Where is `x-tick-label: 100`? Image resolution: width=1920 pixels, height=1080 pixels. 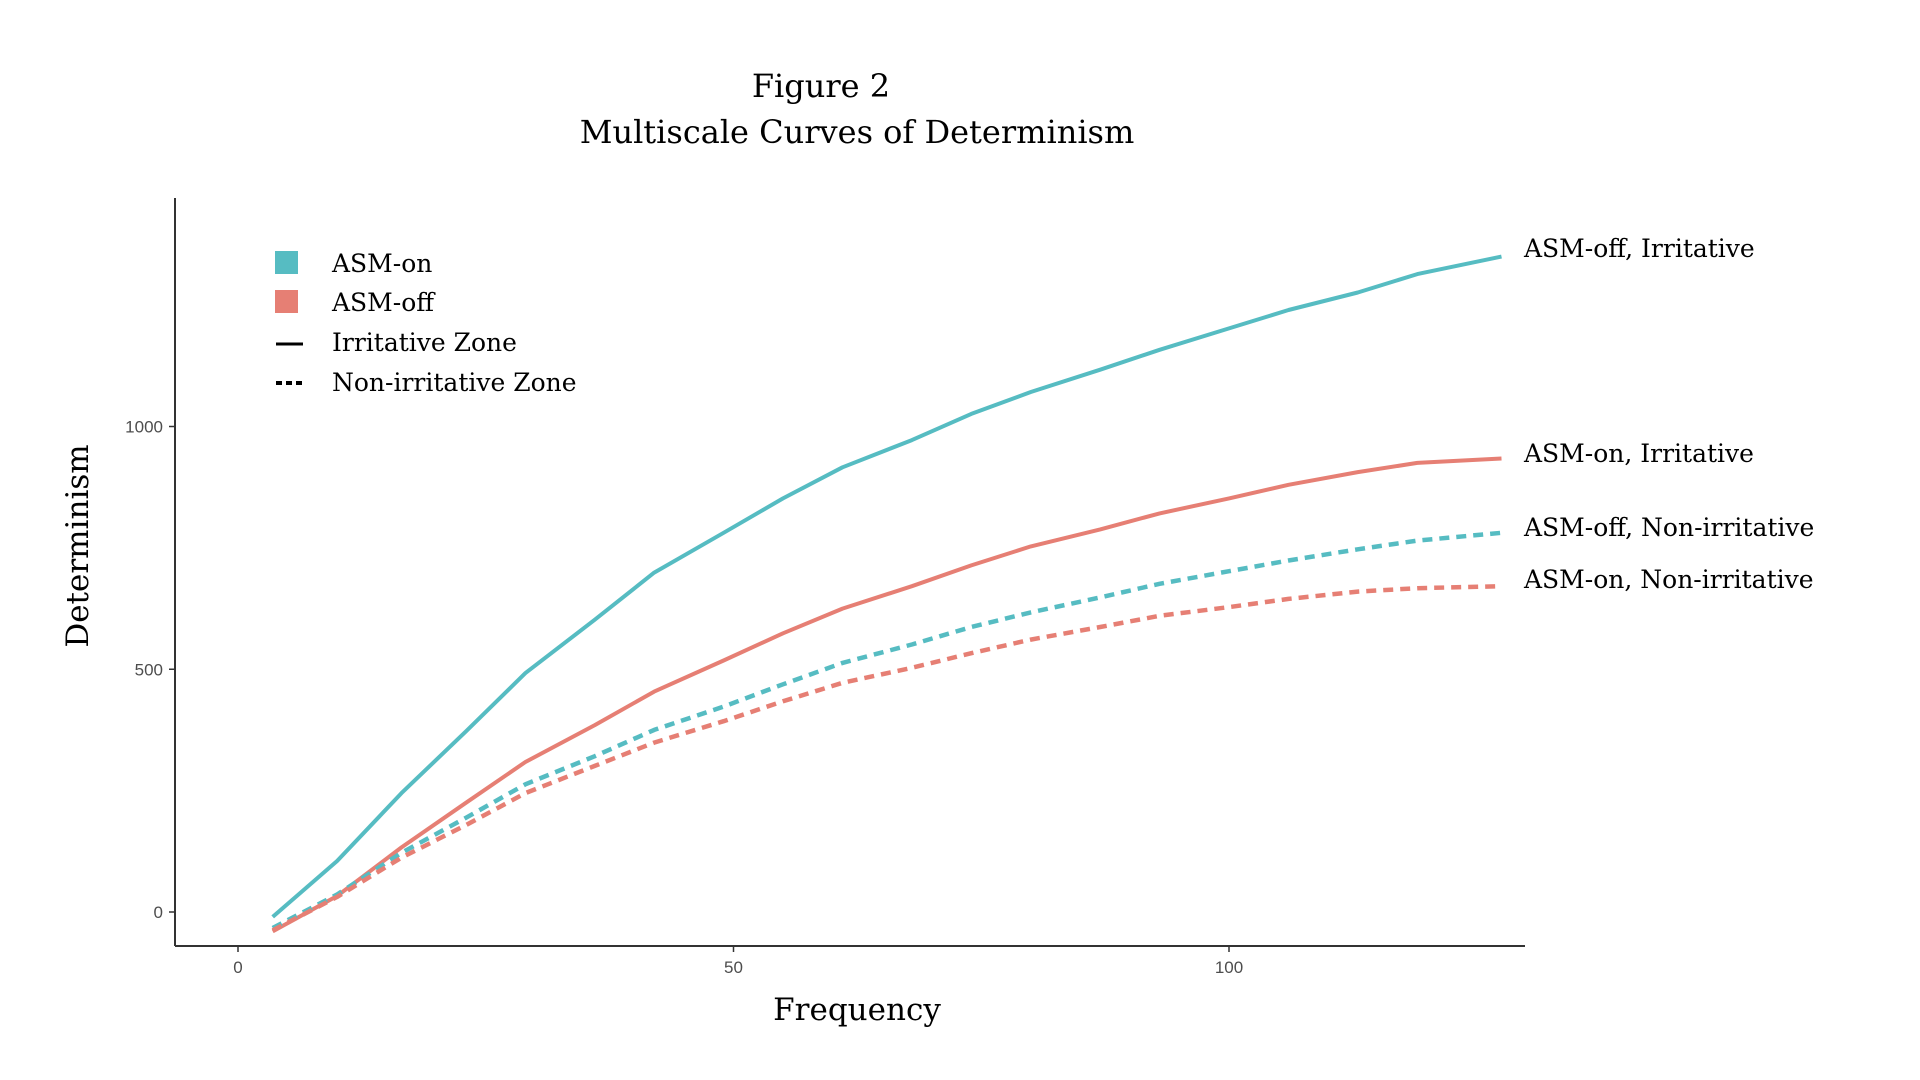 x-tick-label: 100 is located at coordinates (1229, 967).